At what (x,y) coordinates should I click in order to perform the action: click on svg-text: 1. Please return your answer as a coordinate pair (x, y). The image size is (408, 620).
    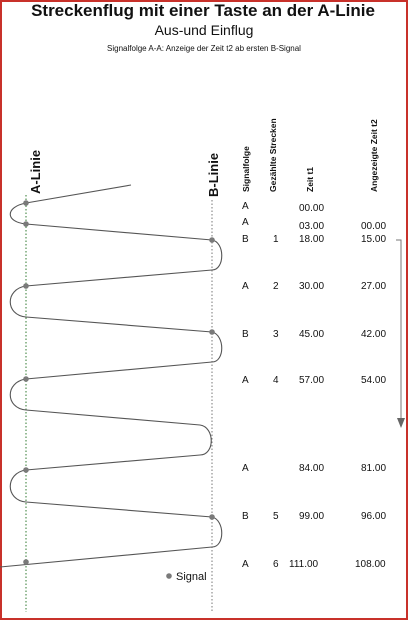
    Looking at the image, I should click on (276, 239).